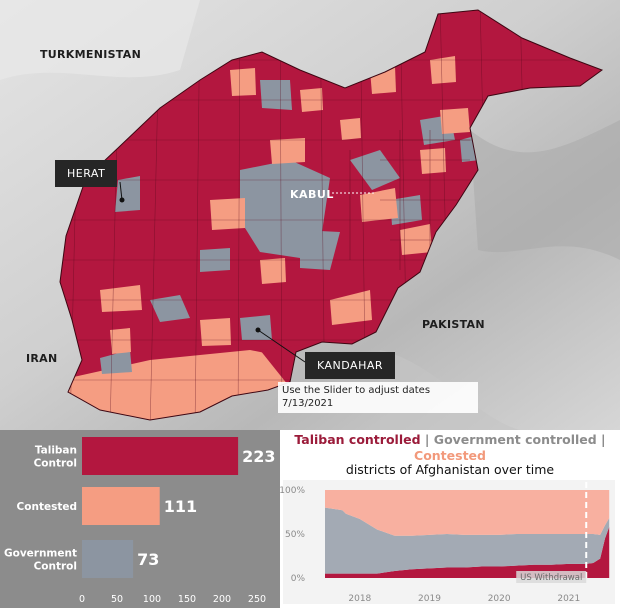 This screenshot has width=620, height=608. I want to click on legend-part-0: Taliban controlled, so click(357, 439).